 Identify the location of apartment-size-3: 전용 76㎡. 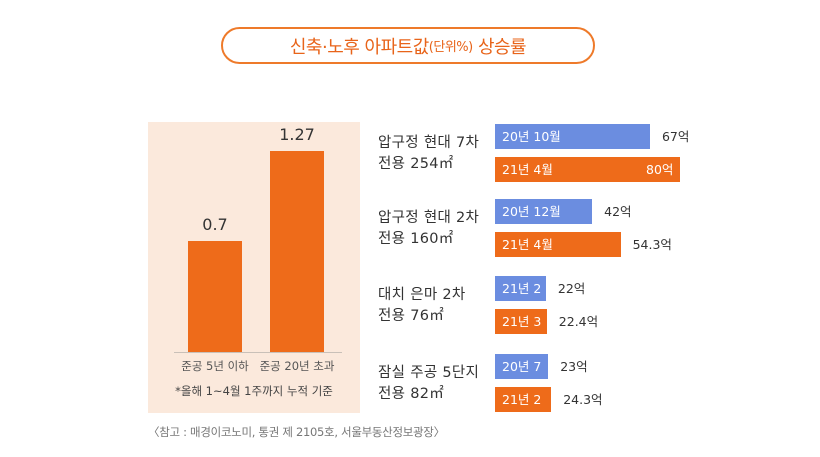
(411, 316).